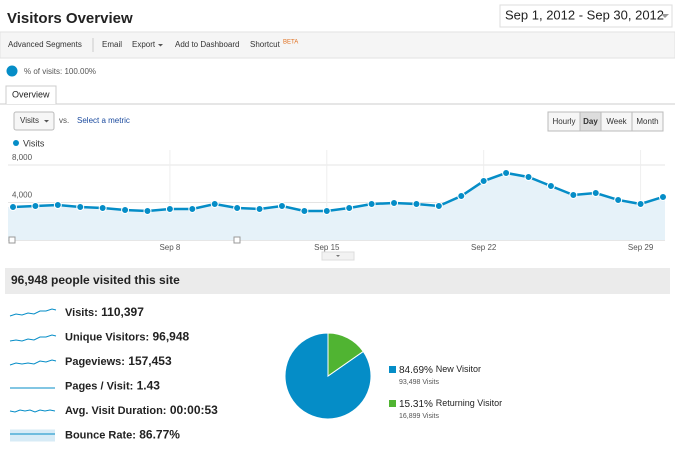 The image size is (675, 454). I want to click on metric: Pages / Visit: 1.43, so click(112, 386).